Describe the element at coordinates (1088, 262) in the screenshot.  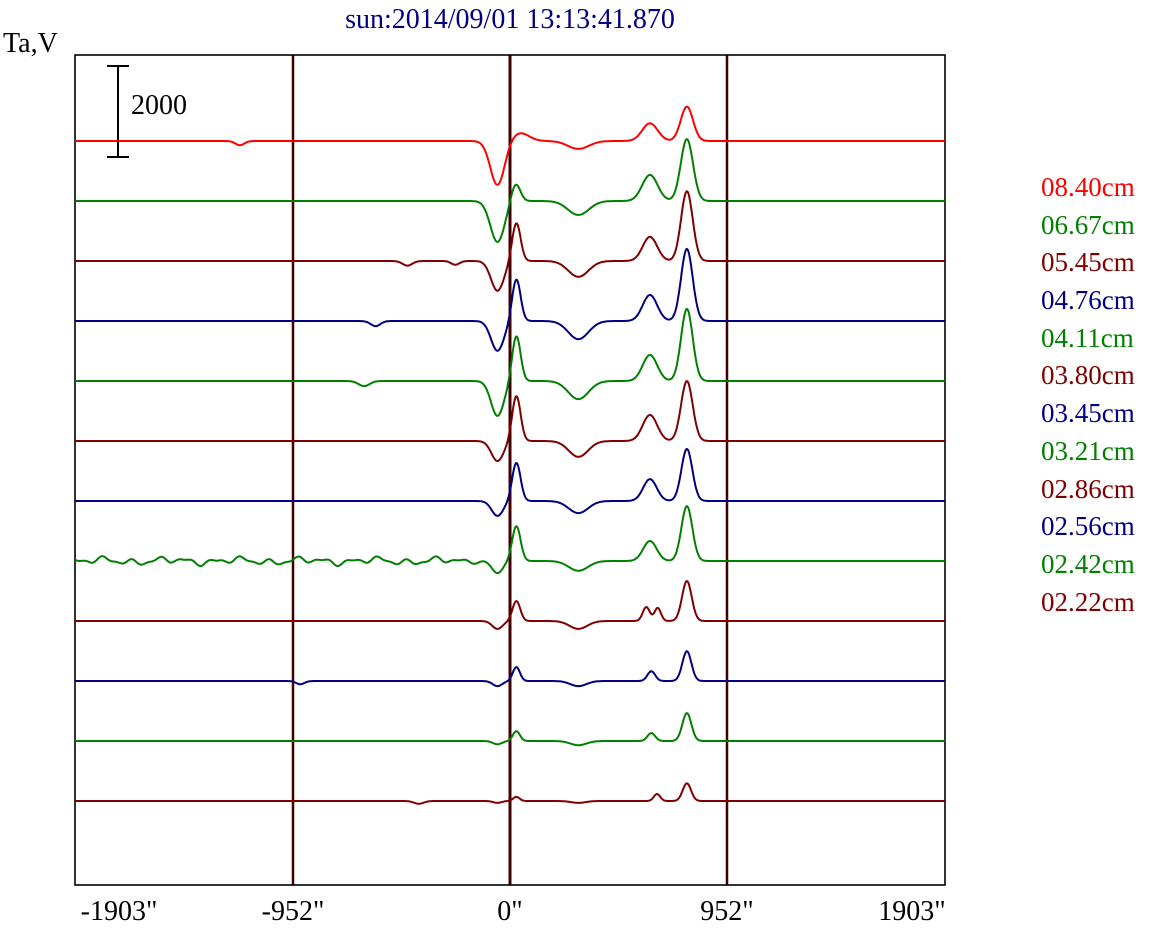
I see `legend-item-05.45cm: 05.45cm` at that location.